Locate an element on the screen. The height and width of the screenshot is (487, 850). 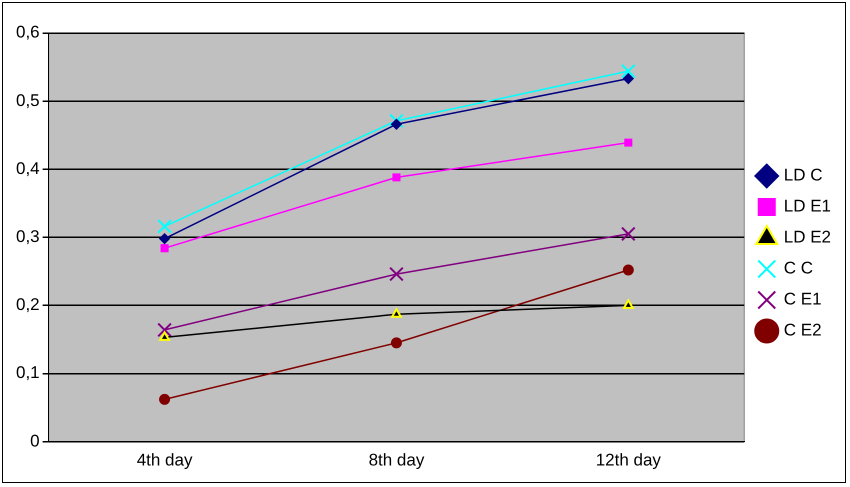
legend-label: C E1 is located at coordinates (803, 299).